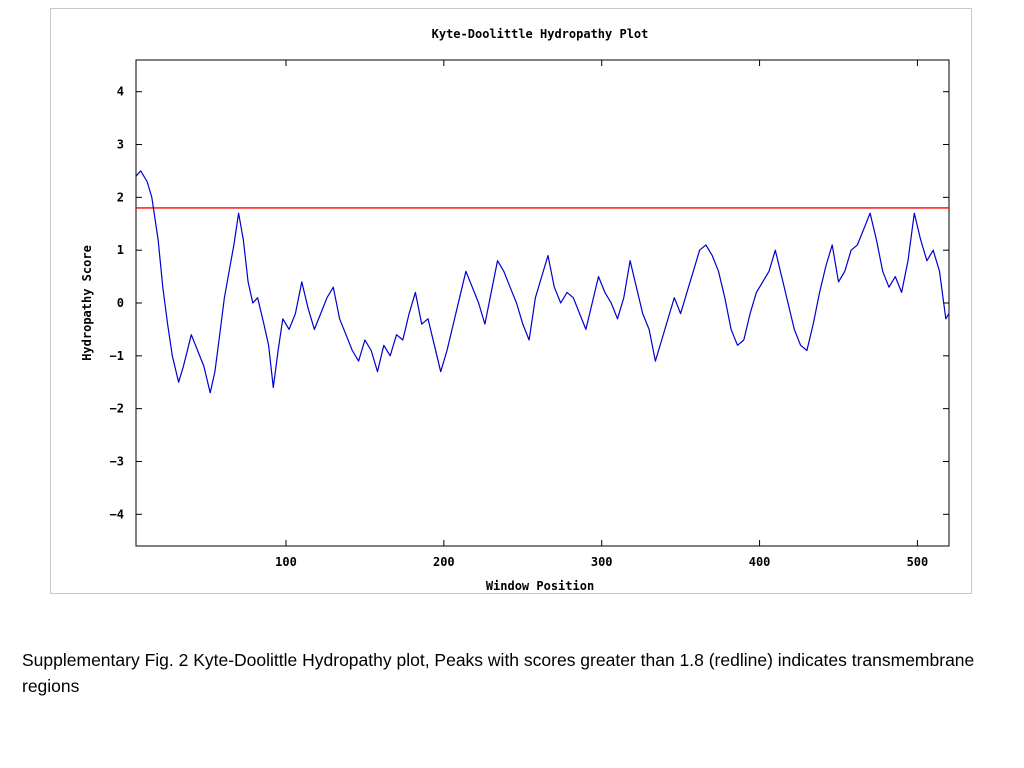 The width and height of the screenshot is (1024, 768). What do you see at coordinates (120, 197) in the screenshot?
I see `y-tick-label: 2` at bounding box center [120, 197].